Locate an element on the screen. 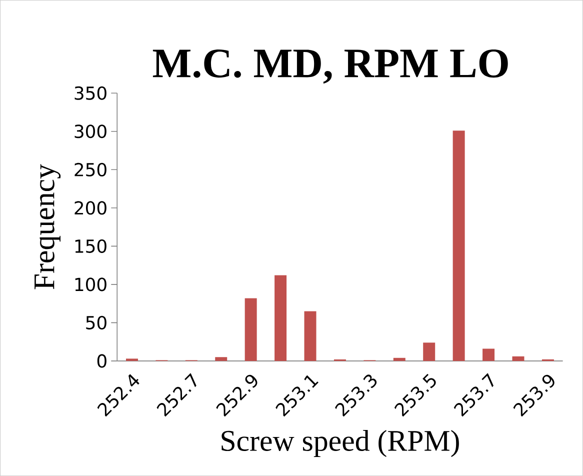 The image size is (583, 476). y-tick-label: 250 is located at coordinates (90, 169).